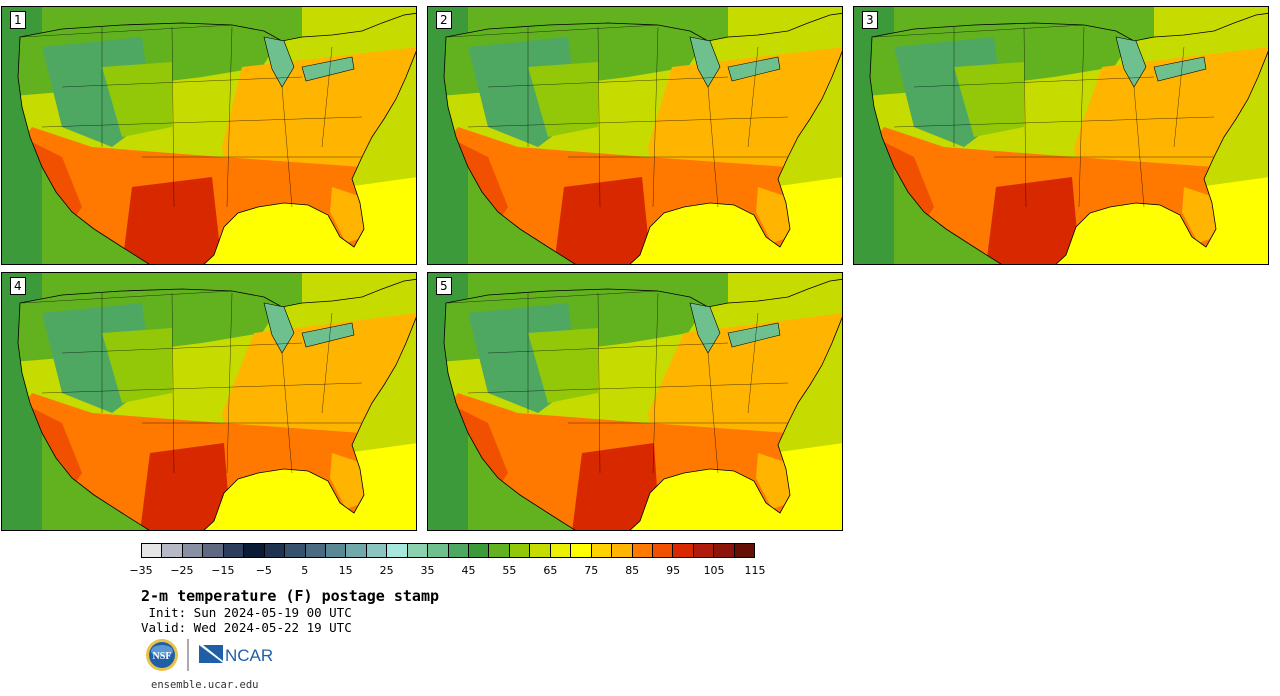 Image resolution: width=1280 pixels, height=696 pixels. Describe the element at coordinates (246, 612) in the screenshot. I see `init-time: Init: Sun 2024-05-19 00 UTC` at that location.